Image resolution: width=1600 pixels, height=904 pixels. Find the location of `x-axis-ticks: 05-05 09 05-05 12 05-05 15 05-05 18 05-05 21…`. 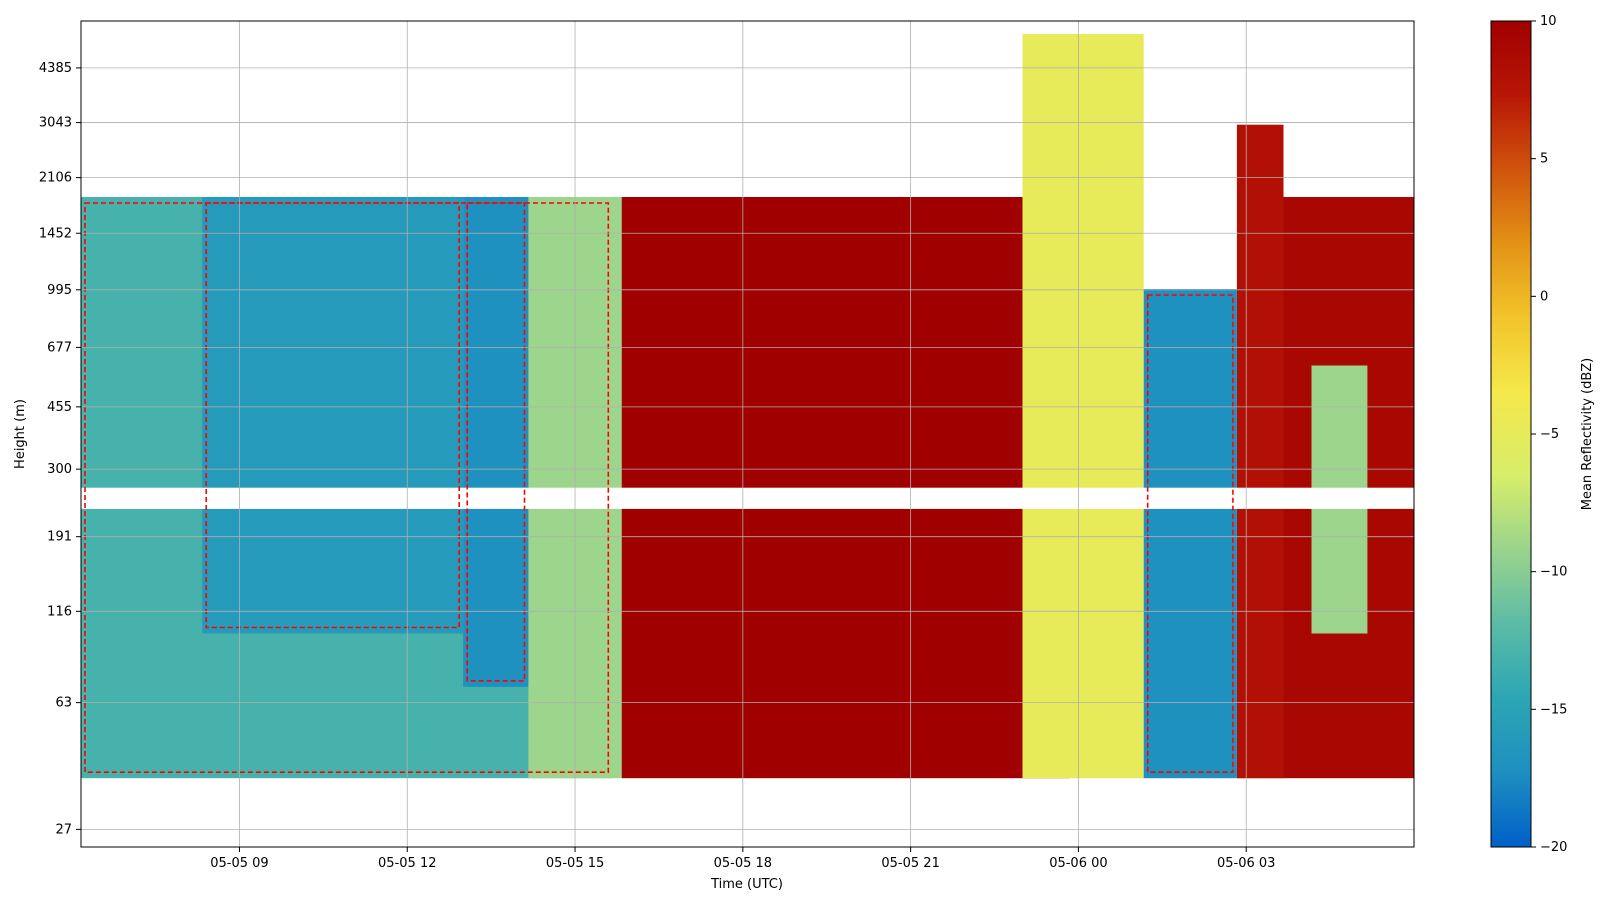

x-axis-ticks: 05-05 09 05-05 12 05-05 15 05-05 18 05-05 21… is located at coordinates (742, 859).